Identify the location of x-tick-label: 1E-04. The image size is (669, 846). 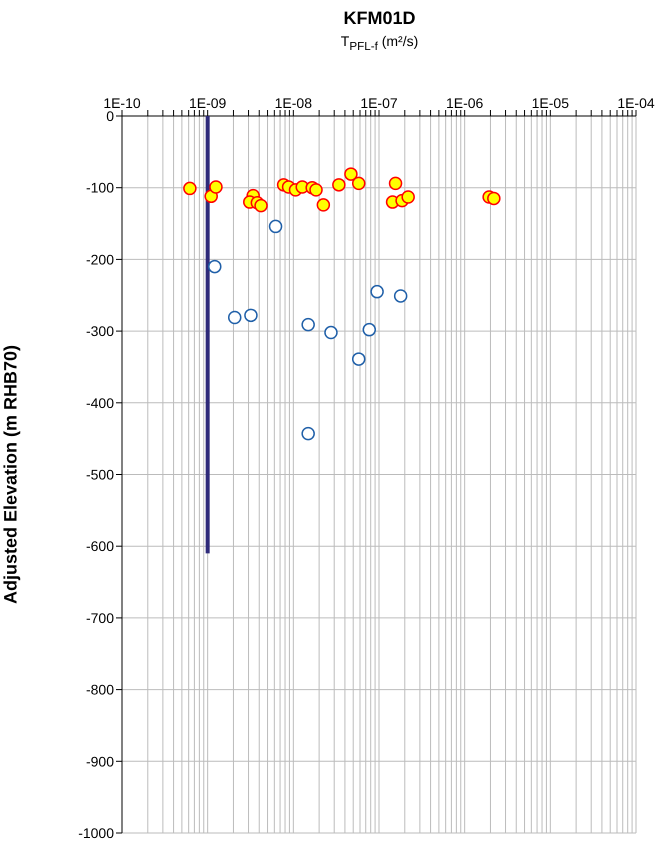
(636, 103).